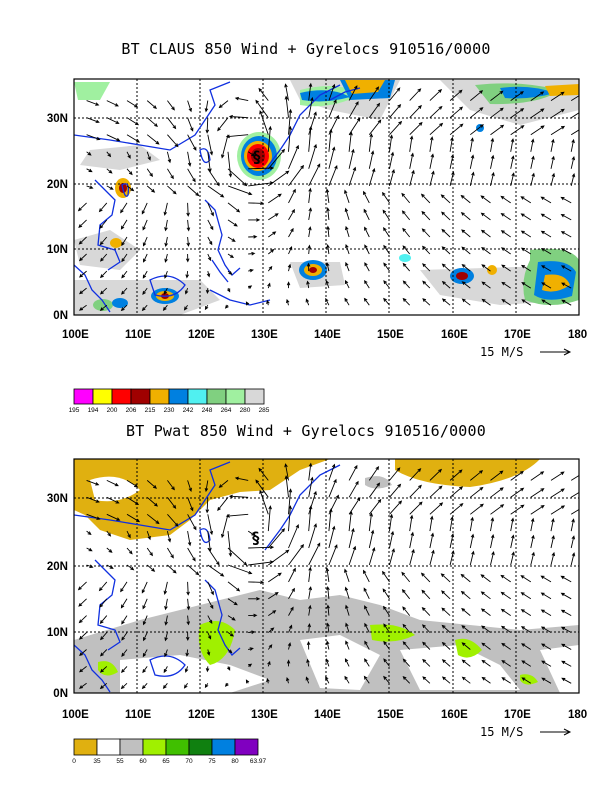 The height and width of the screenshot is (792, 612). I want to click on x-tick: 110E, so click(138, 715).